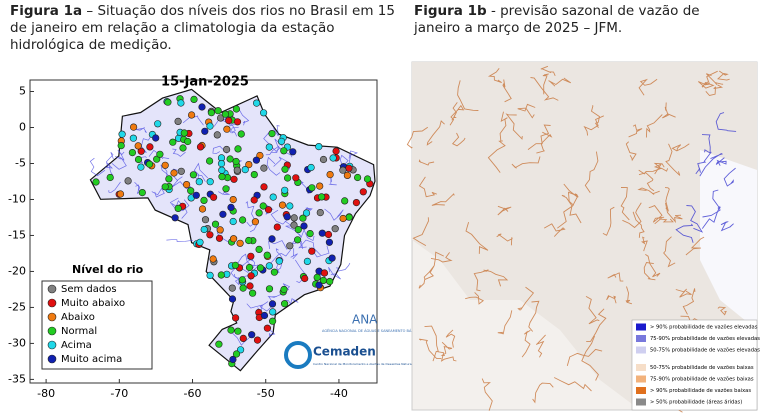  What do you see at coordinates (17, 234) in the screenshot?
I see `y-tick-label: -15` at bounding box center [17, 234].